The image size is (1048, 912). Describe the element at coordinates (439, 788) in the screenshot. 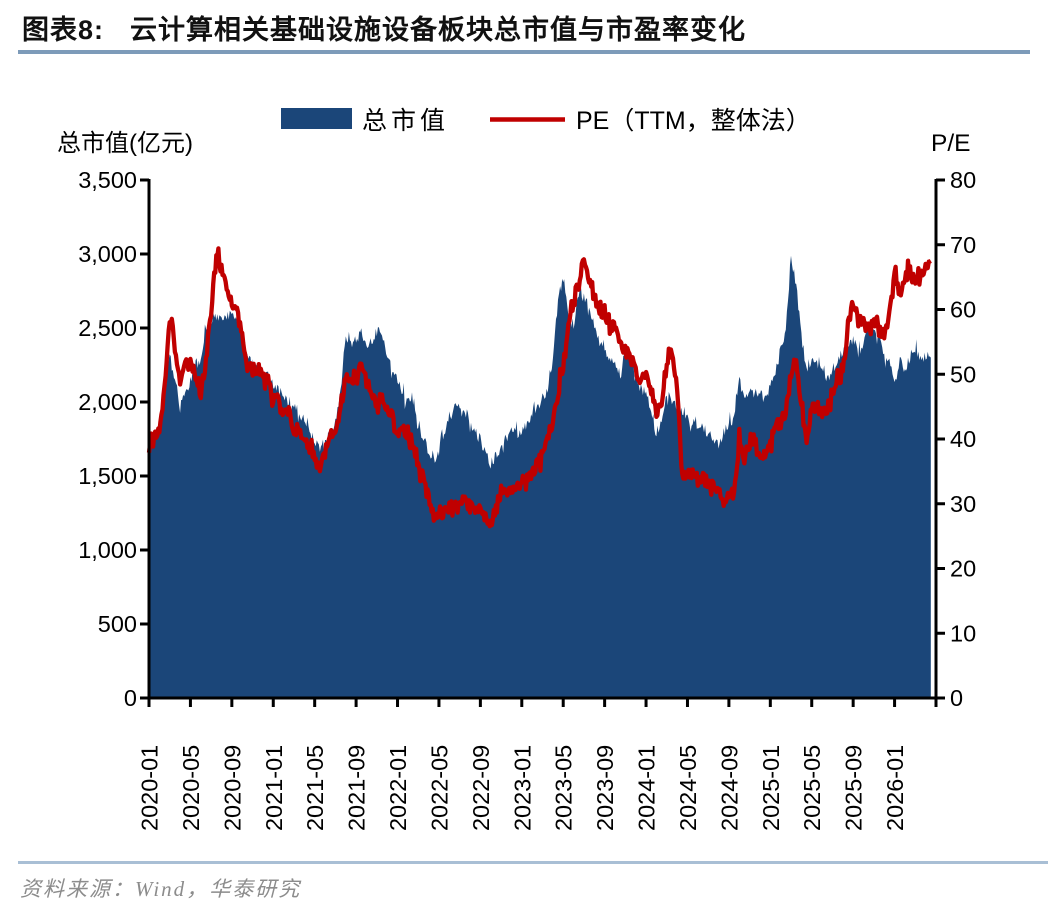

I see `x-axis-tick-label: 2022-05` at that location.